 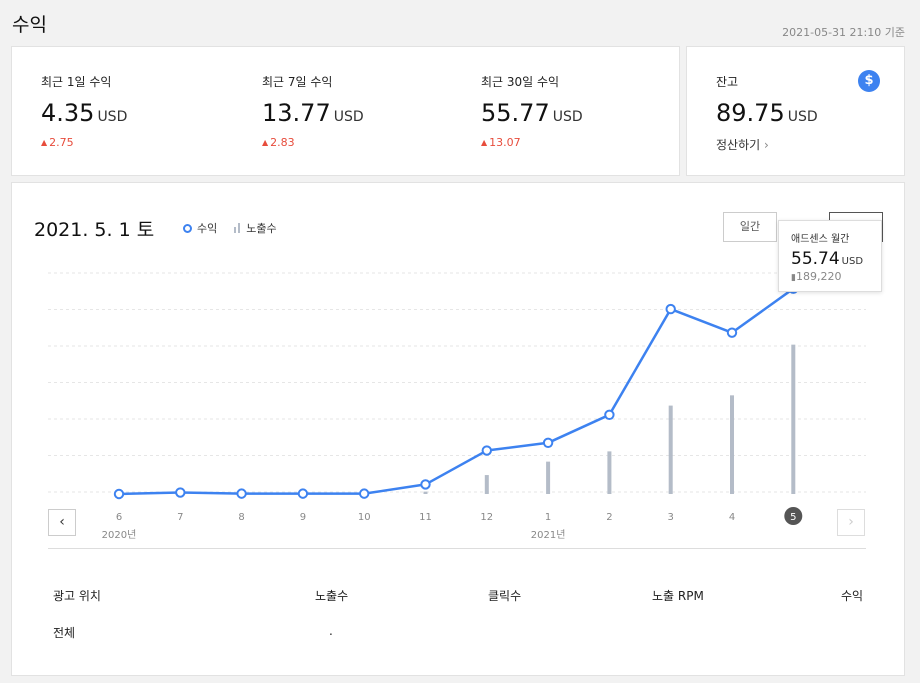 What do you see at coordinates (678, 596) in the screenshot?
I see `th-rpm: 노출 RPM` at bounding box center [678, 596].